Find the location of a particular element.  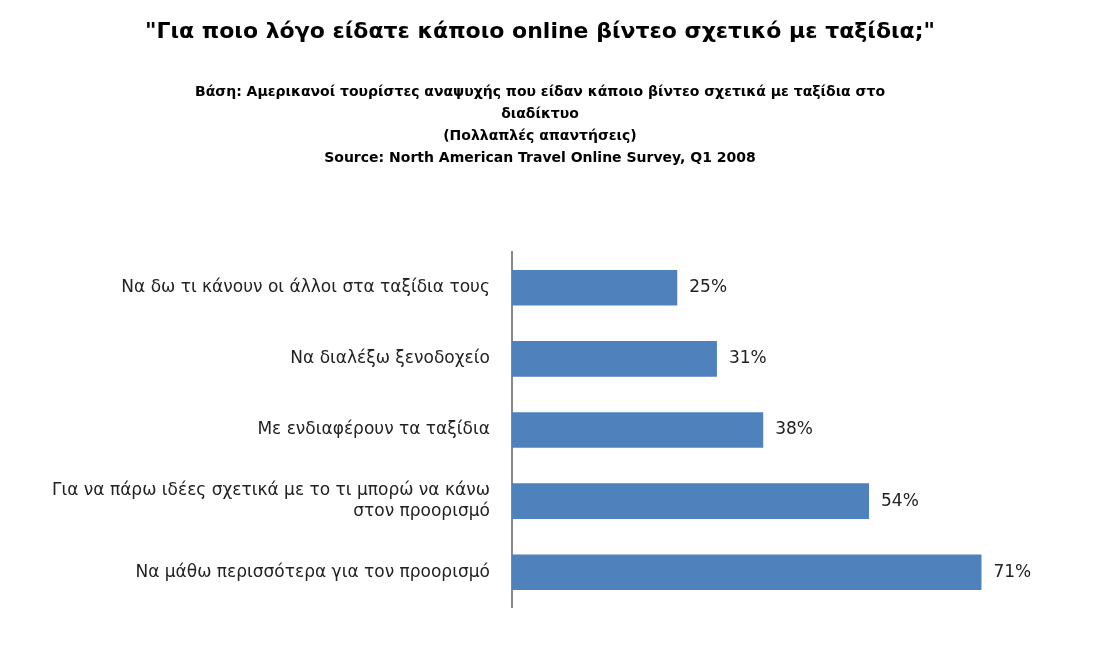

y-tick-label: Για να πάρω ιδέες σχετικά με το τι μπορώ να κάνω στον προορισμό is located at coordinates (270, 499).